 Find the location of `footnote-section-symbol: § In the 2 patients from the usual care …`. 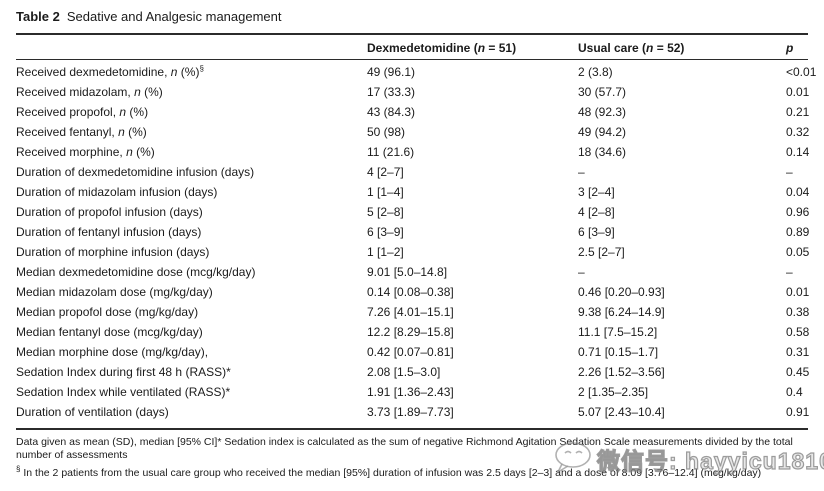

footnote-section-symbol: § In the 2 patients from the usual care … is located at coordinates (412, 472).